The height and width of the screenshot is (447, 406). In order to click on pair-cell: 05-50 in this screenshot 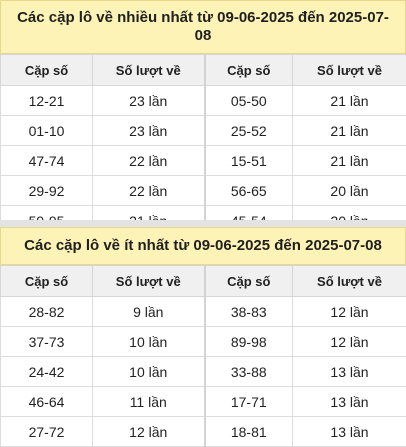, I will do `click(249, 101)`.